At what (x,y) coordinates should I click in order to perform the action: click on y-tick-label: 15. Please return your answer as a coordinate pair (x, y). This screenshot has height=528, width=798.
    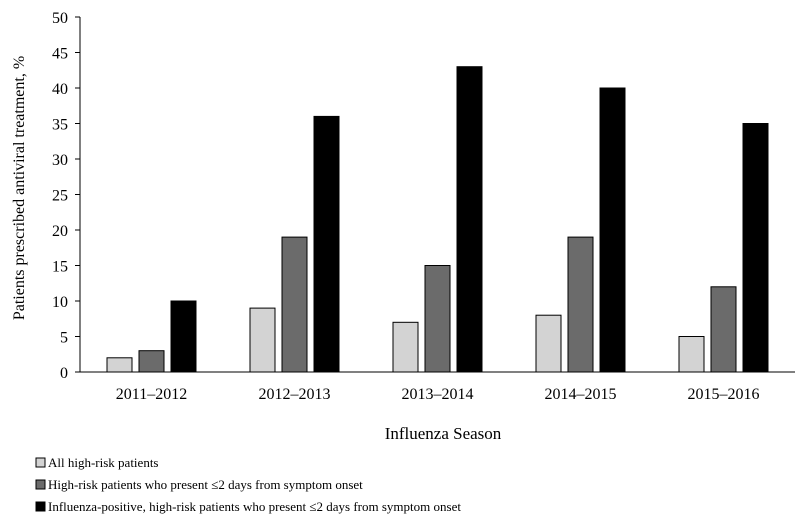
    Looking at the image, I should click on (60, 267).